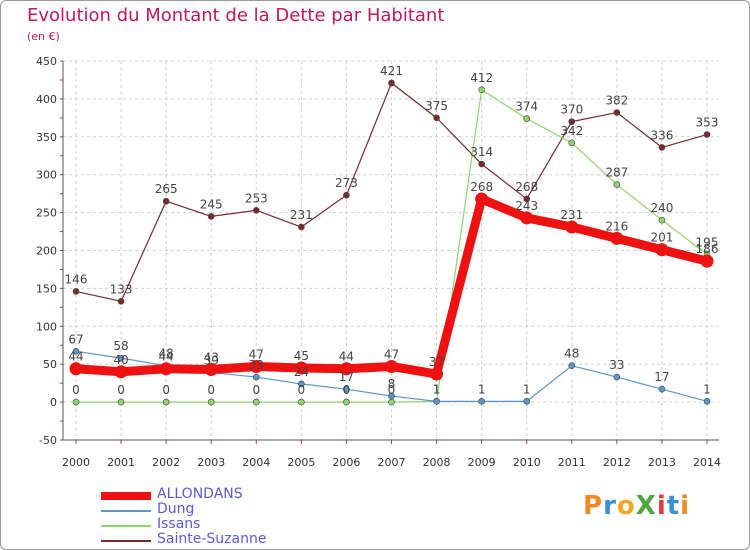  I want to click on legend-label: ALLONDANS, so click(200, 494).